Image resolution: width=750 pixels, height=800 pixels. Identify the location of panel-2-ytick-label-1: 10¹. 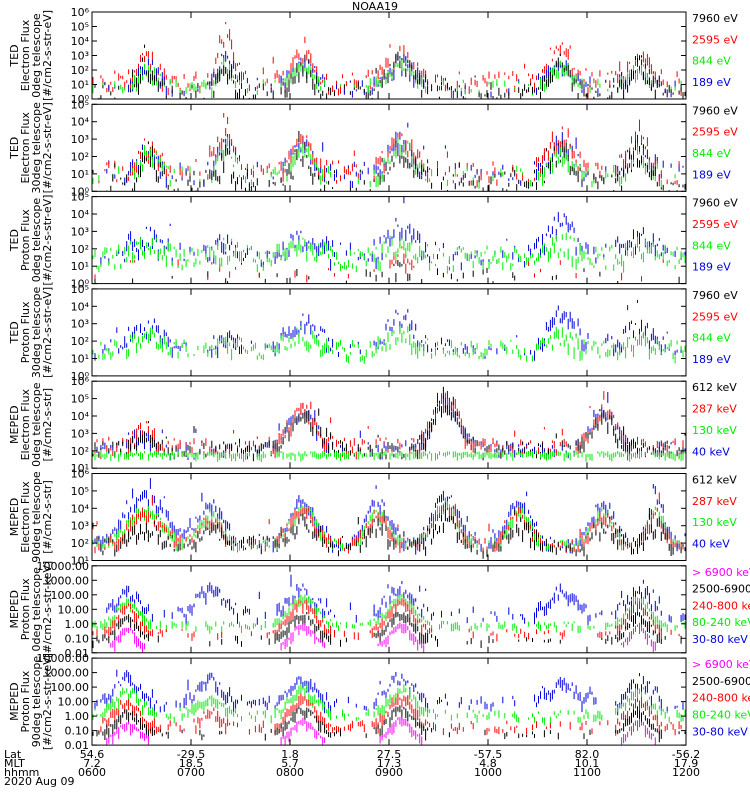
(80, 174).